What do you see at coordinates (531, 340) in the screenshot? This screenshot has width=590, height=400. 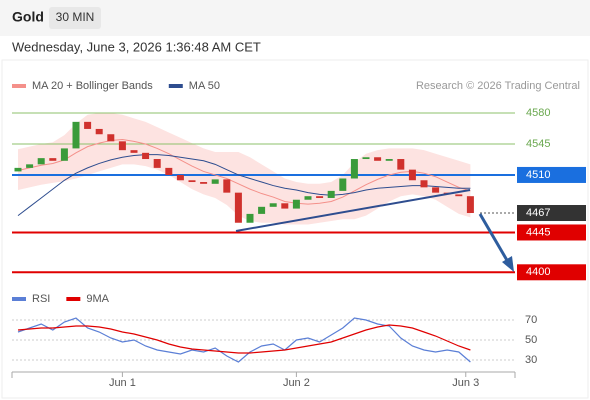 I see `y-tick-label: 50` at bounding box center [531, 340].